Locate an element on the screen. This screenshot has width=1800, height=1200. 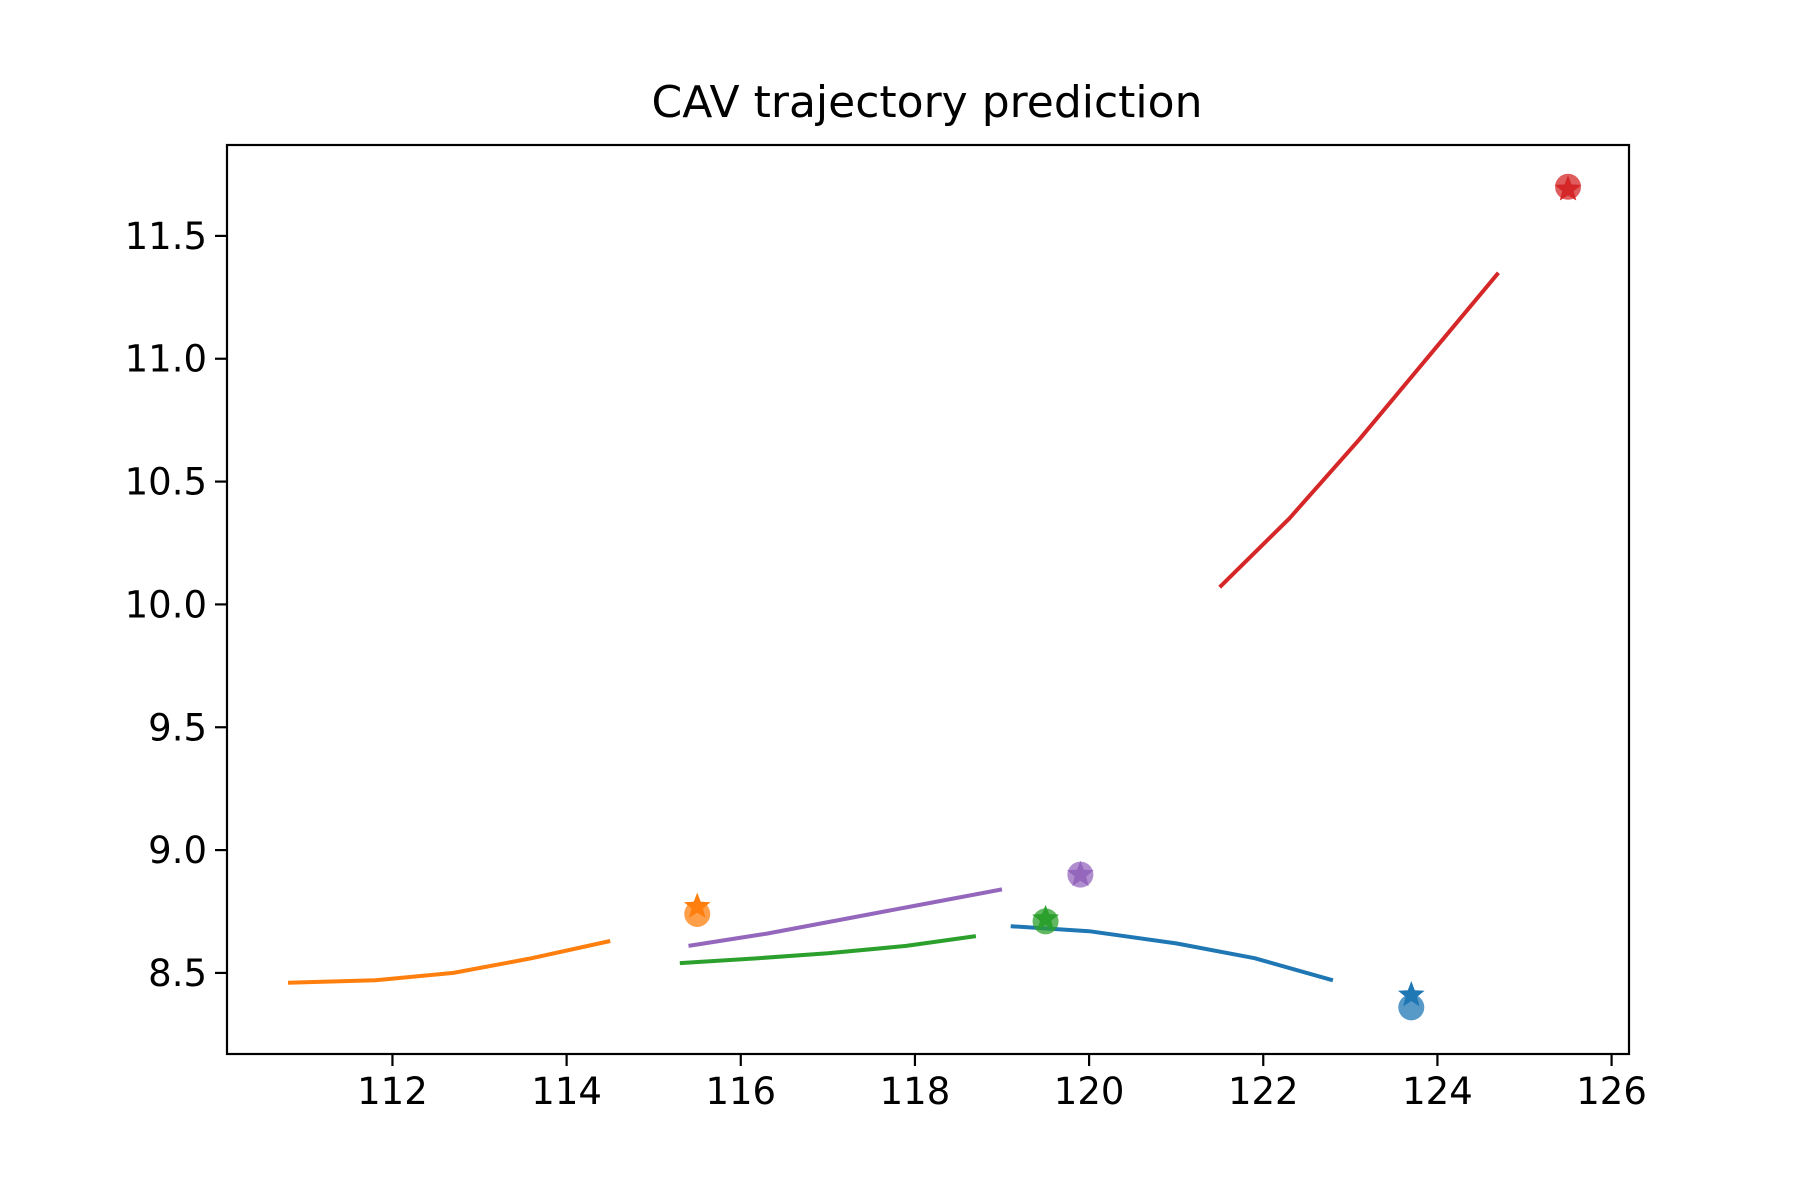
x-axis-ticks: 112 114 116 118 120 122 124 126 is located at coordinates (1002, 1083).